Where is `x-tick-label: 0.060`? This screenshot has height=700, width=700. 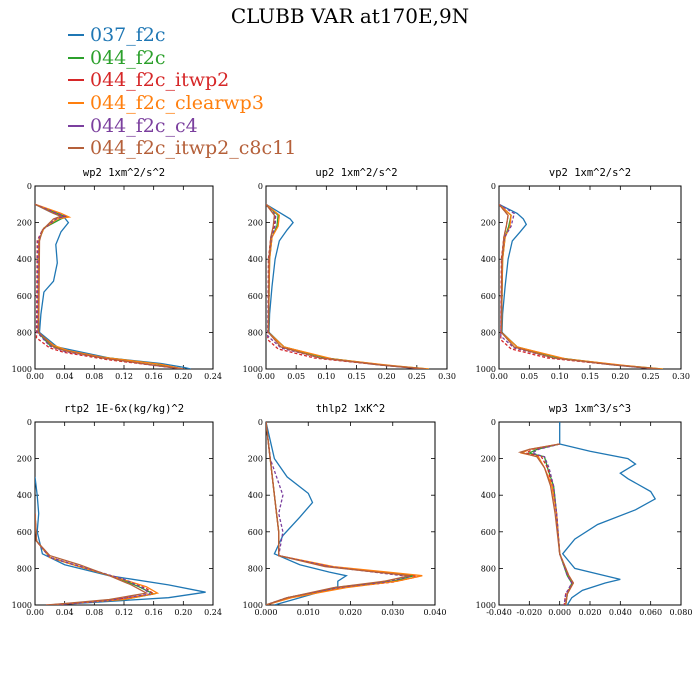 x-tick-label: 0.060 is located at coordinates (650, 612).